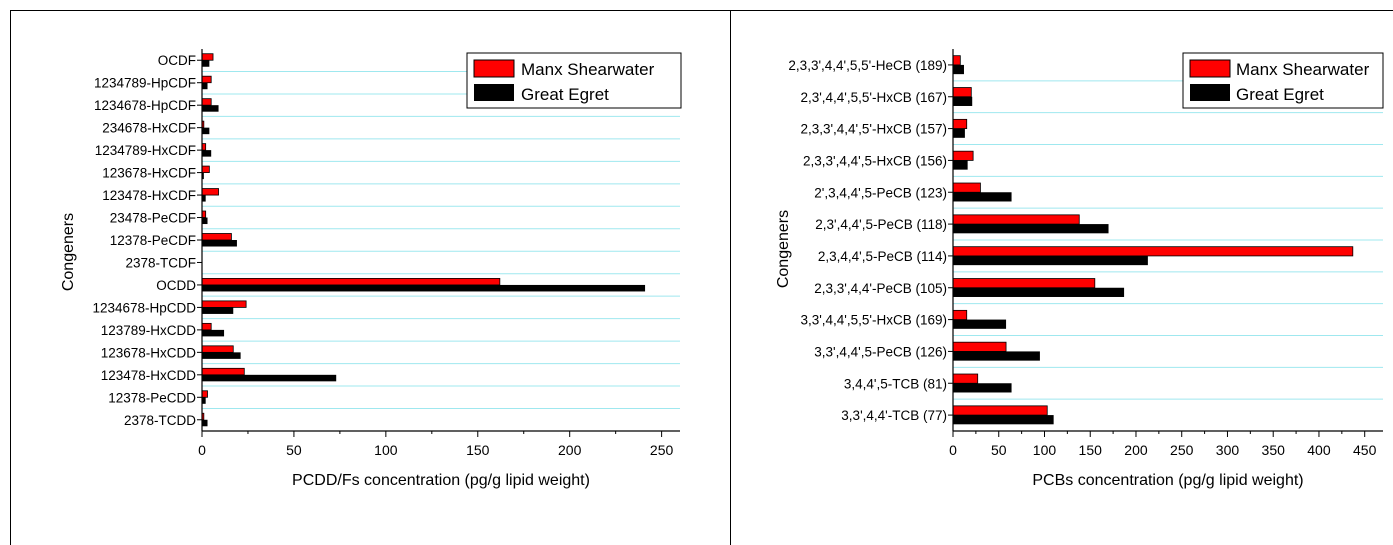 The image size is (1393, 545). What do you see at coordinates (149, 195) in the screenshot?
I see `category-label: 123478-HxCDF` at bounding box center [149, 195].